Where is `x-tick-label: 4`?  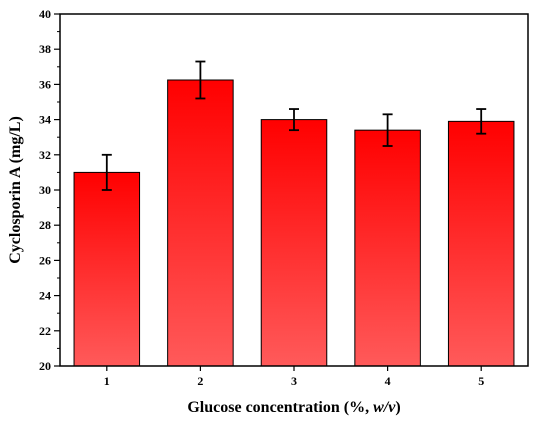
x-tick-label: 4 is located at coordinates (388, 381).